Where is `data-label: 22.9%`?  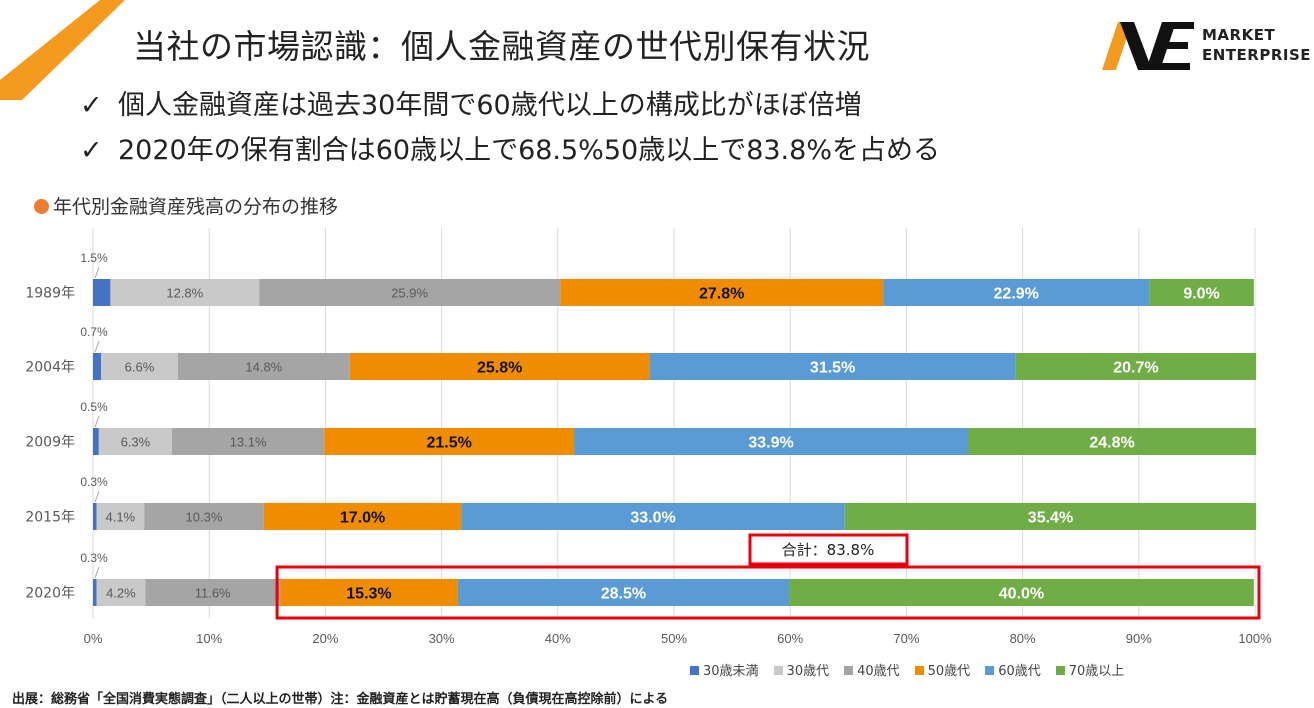 data-label: 22.9% is located at coordinates (1016, 294).